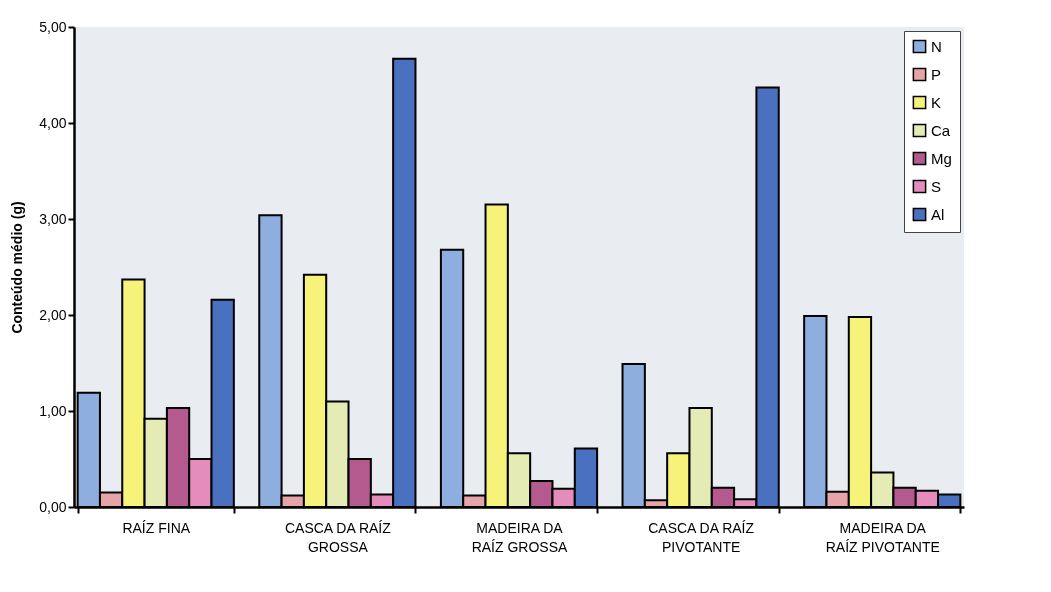  I want to click on x-tick-label: RAÍZ FINA, so click(156, 527).